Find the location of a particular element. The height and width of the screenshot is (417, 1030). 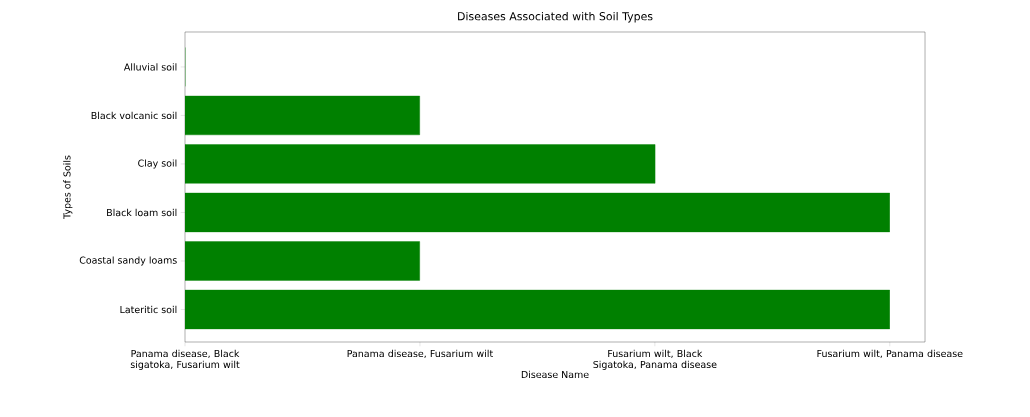

y-axis-title: Types of Soils is located at coordinates (68, 187).